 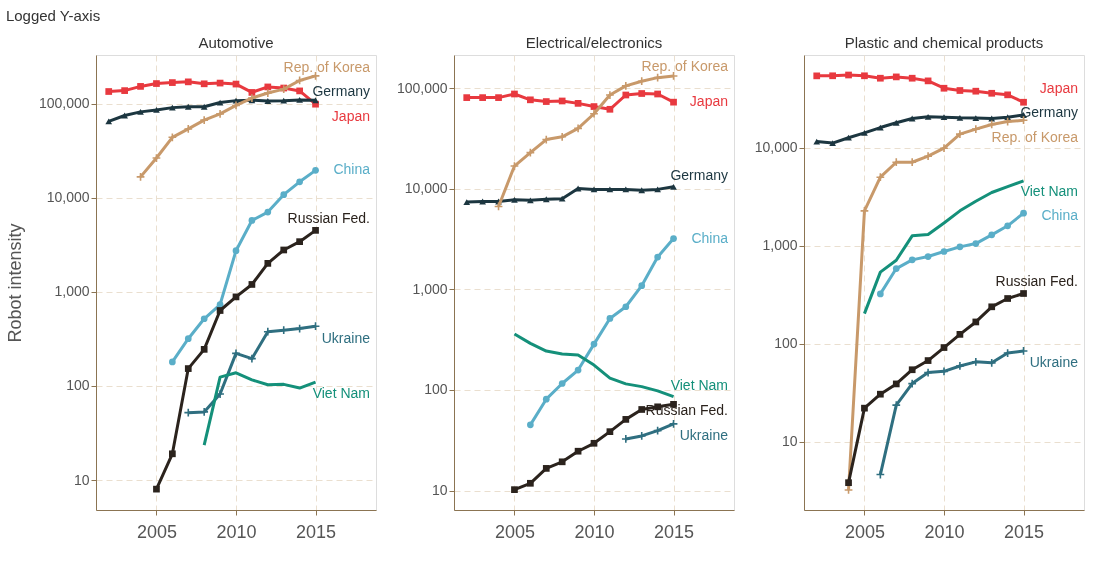 I want to click on chart-title: Plastic and chemical products, so click(x=944, y=42).